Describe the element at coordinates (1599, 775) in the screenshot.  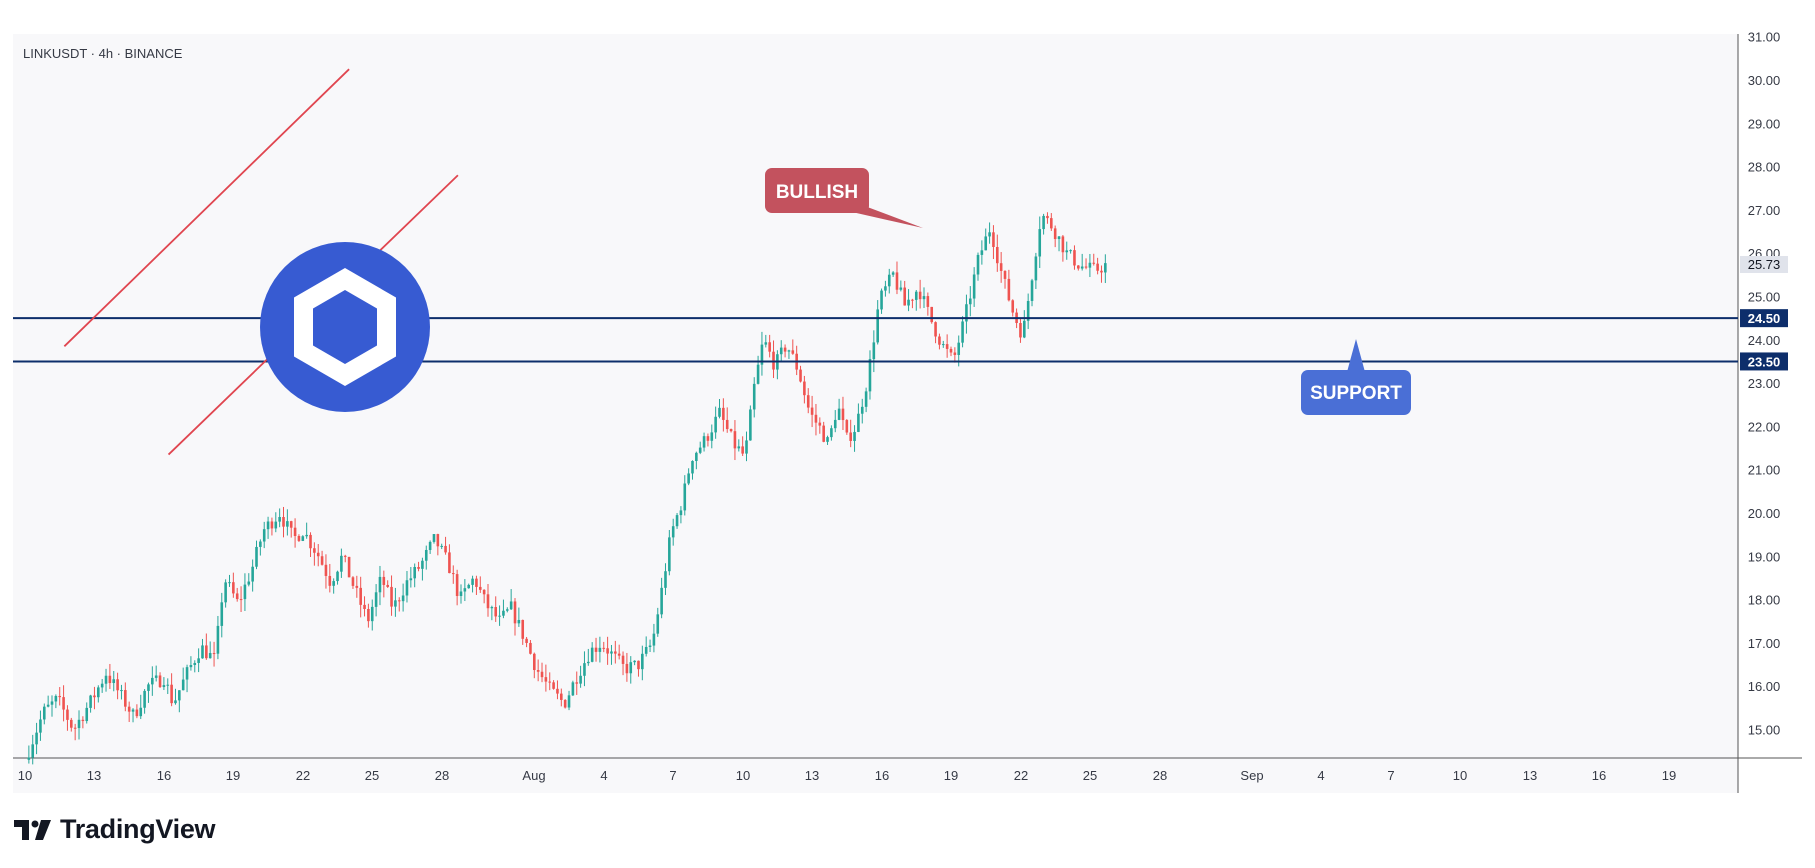
I see `x-tick-label: 16` at that location.